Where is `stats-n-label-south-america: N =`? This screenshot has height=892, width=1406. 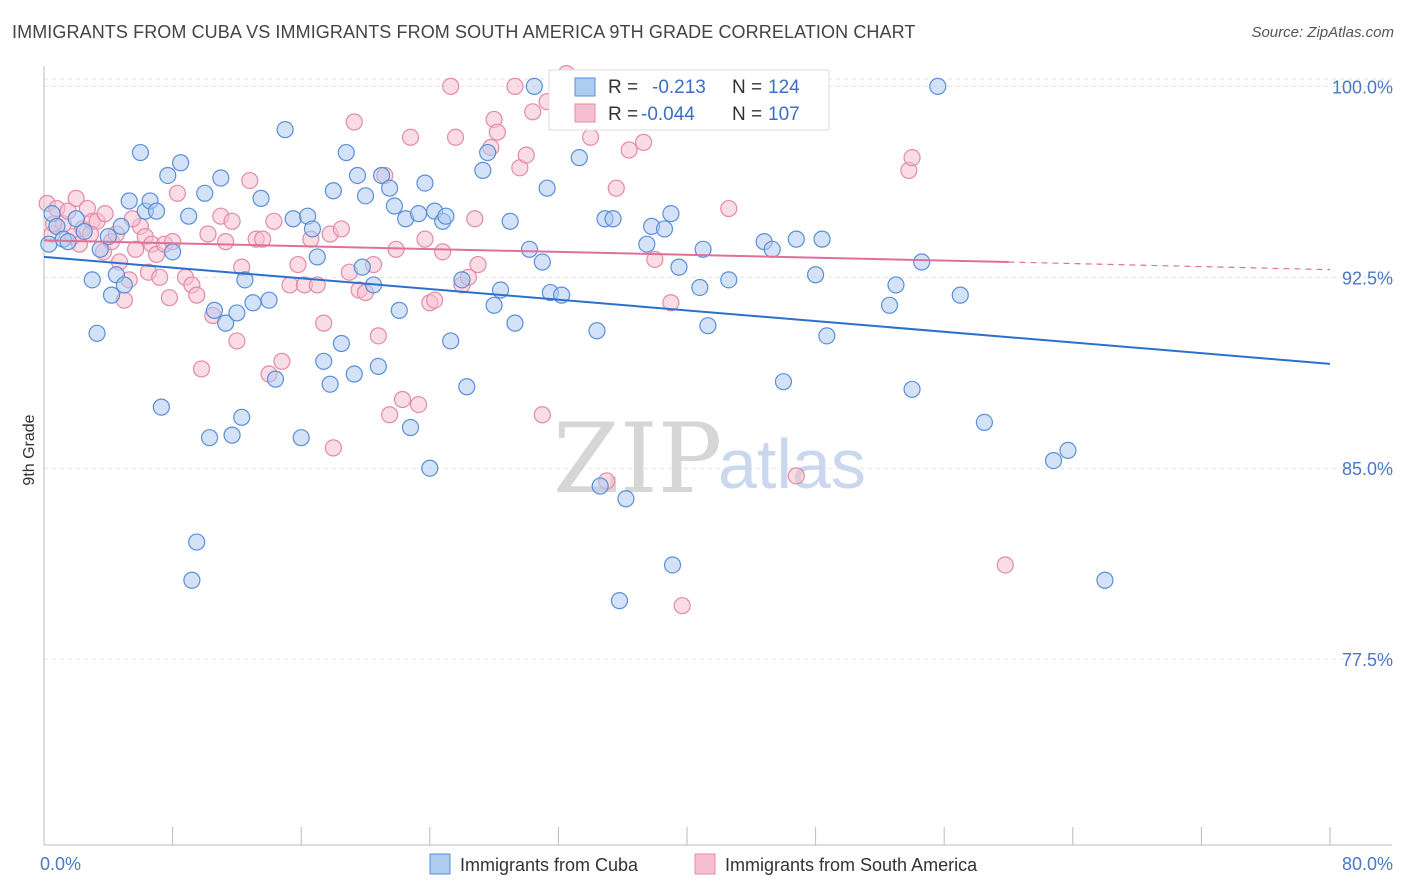 stats-n-label-south-america: N = is located at coordinates (747, 114).